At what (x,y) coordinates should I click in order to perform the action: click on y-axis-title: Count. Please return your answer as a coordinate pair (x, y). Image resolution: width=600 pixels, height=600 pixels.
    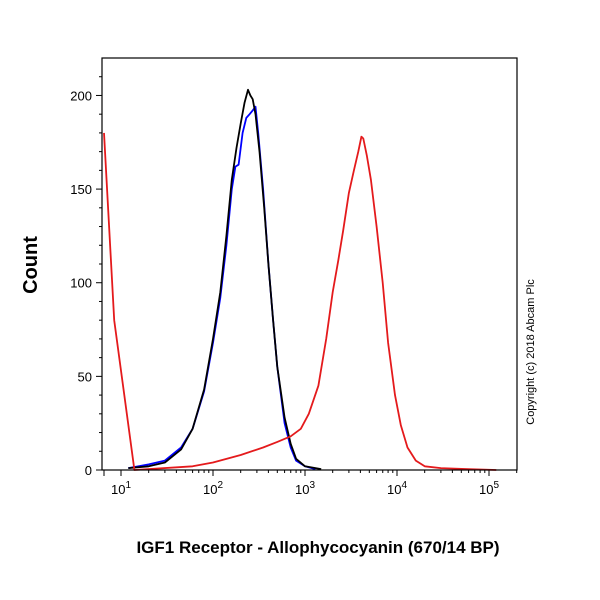
    Looking at the image, I should click on (31, 265).